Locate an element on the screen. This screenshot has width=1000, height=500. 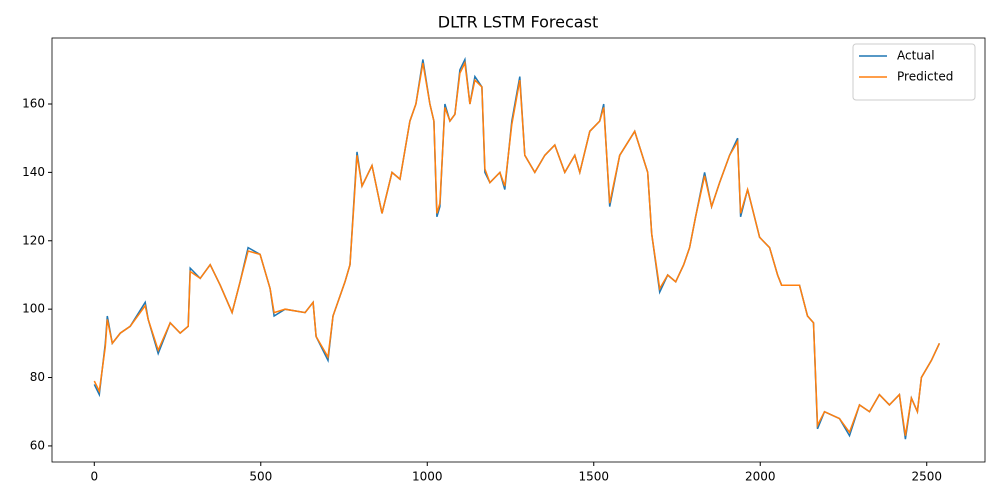
legend: Actual Predicted is located at coordinates (914, 72).